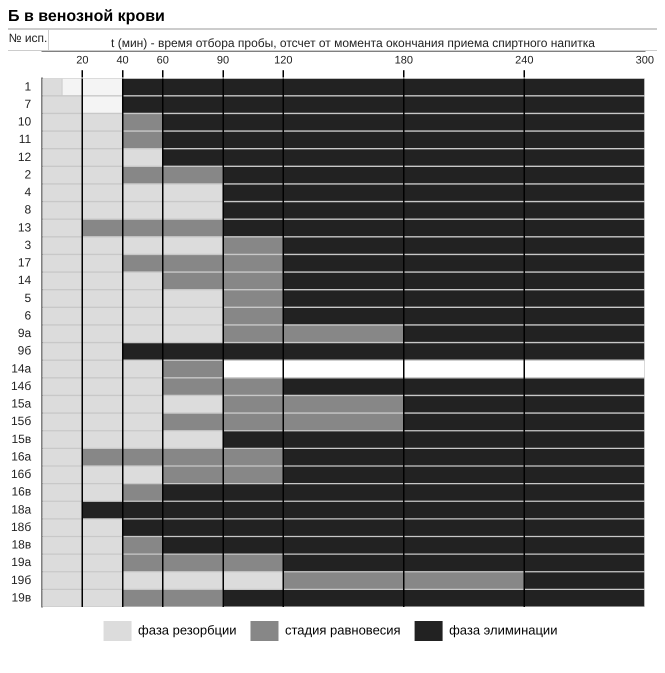 The image size is (665, 673). Describe the element at coordinates (21, 579) in the screenshot. I see `y-tick-label: 19б` at that location.